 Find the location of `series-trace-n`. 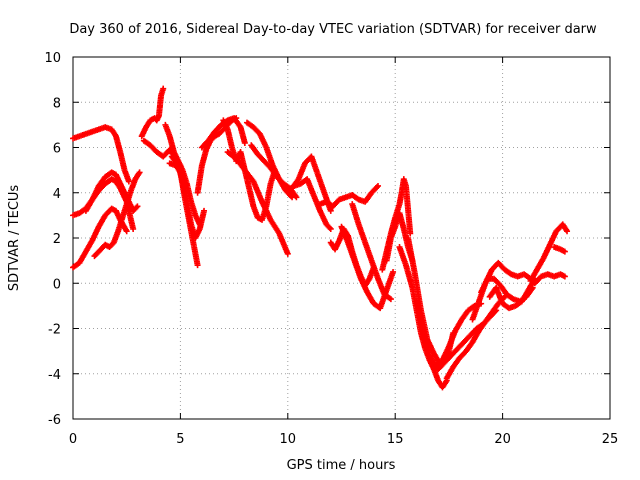

series-trace-n is located at coordinates (257, 203).